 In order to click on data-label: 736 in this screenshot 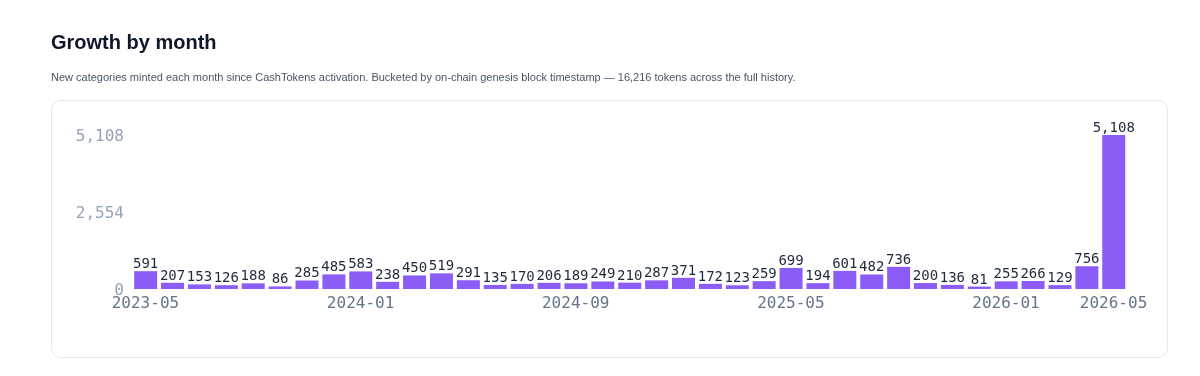, I will do `click(898, 258)`.